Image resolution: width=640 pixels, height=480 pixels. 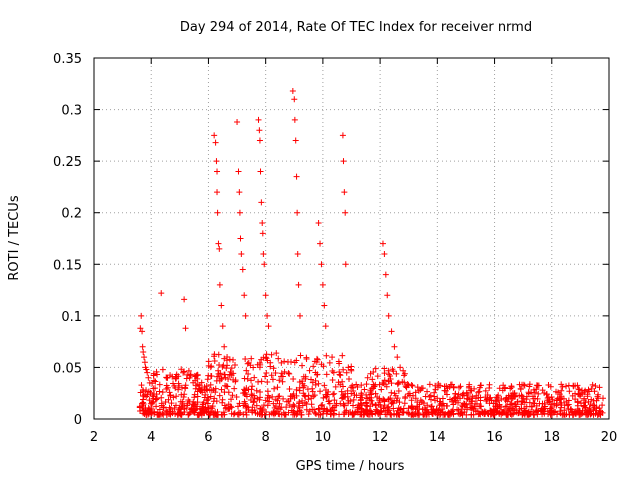 I want to click on y-tick-label: 0.1, so click(x=71, y=317).